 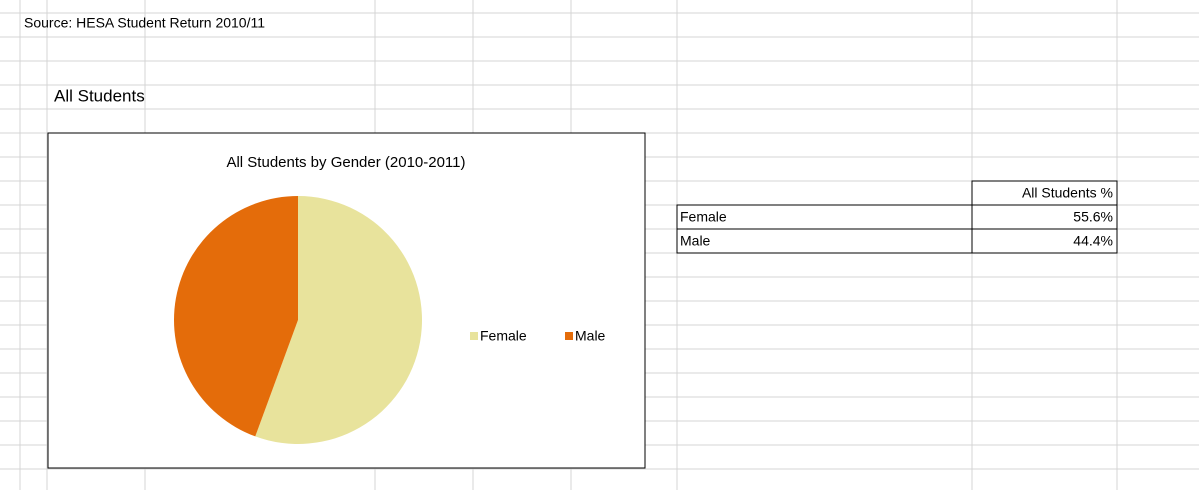 I want to click on row-label: Male, so click(x=695, y=241).